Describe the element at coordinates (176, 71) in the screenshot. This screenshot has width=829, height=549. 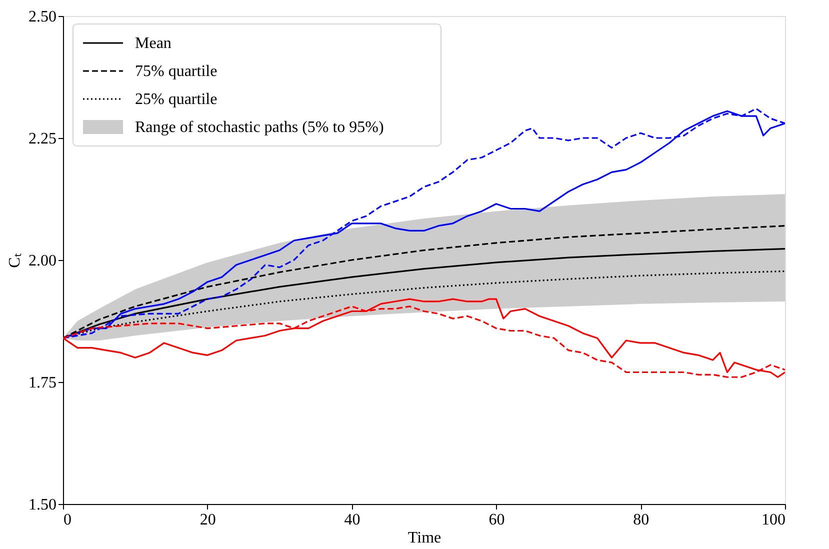
I see `legend-label: 75% quartile` at that location.